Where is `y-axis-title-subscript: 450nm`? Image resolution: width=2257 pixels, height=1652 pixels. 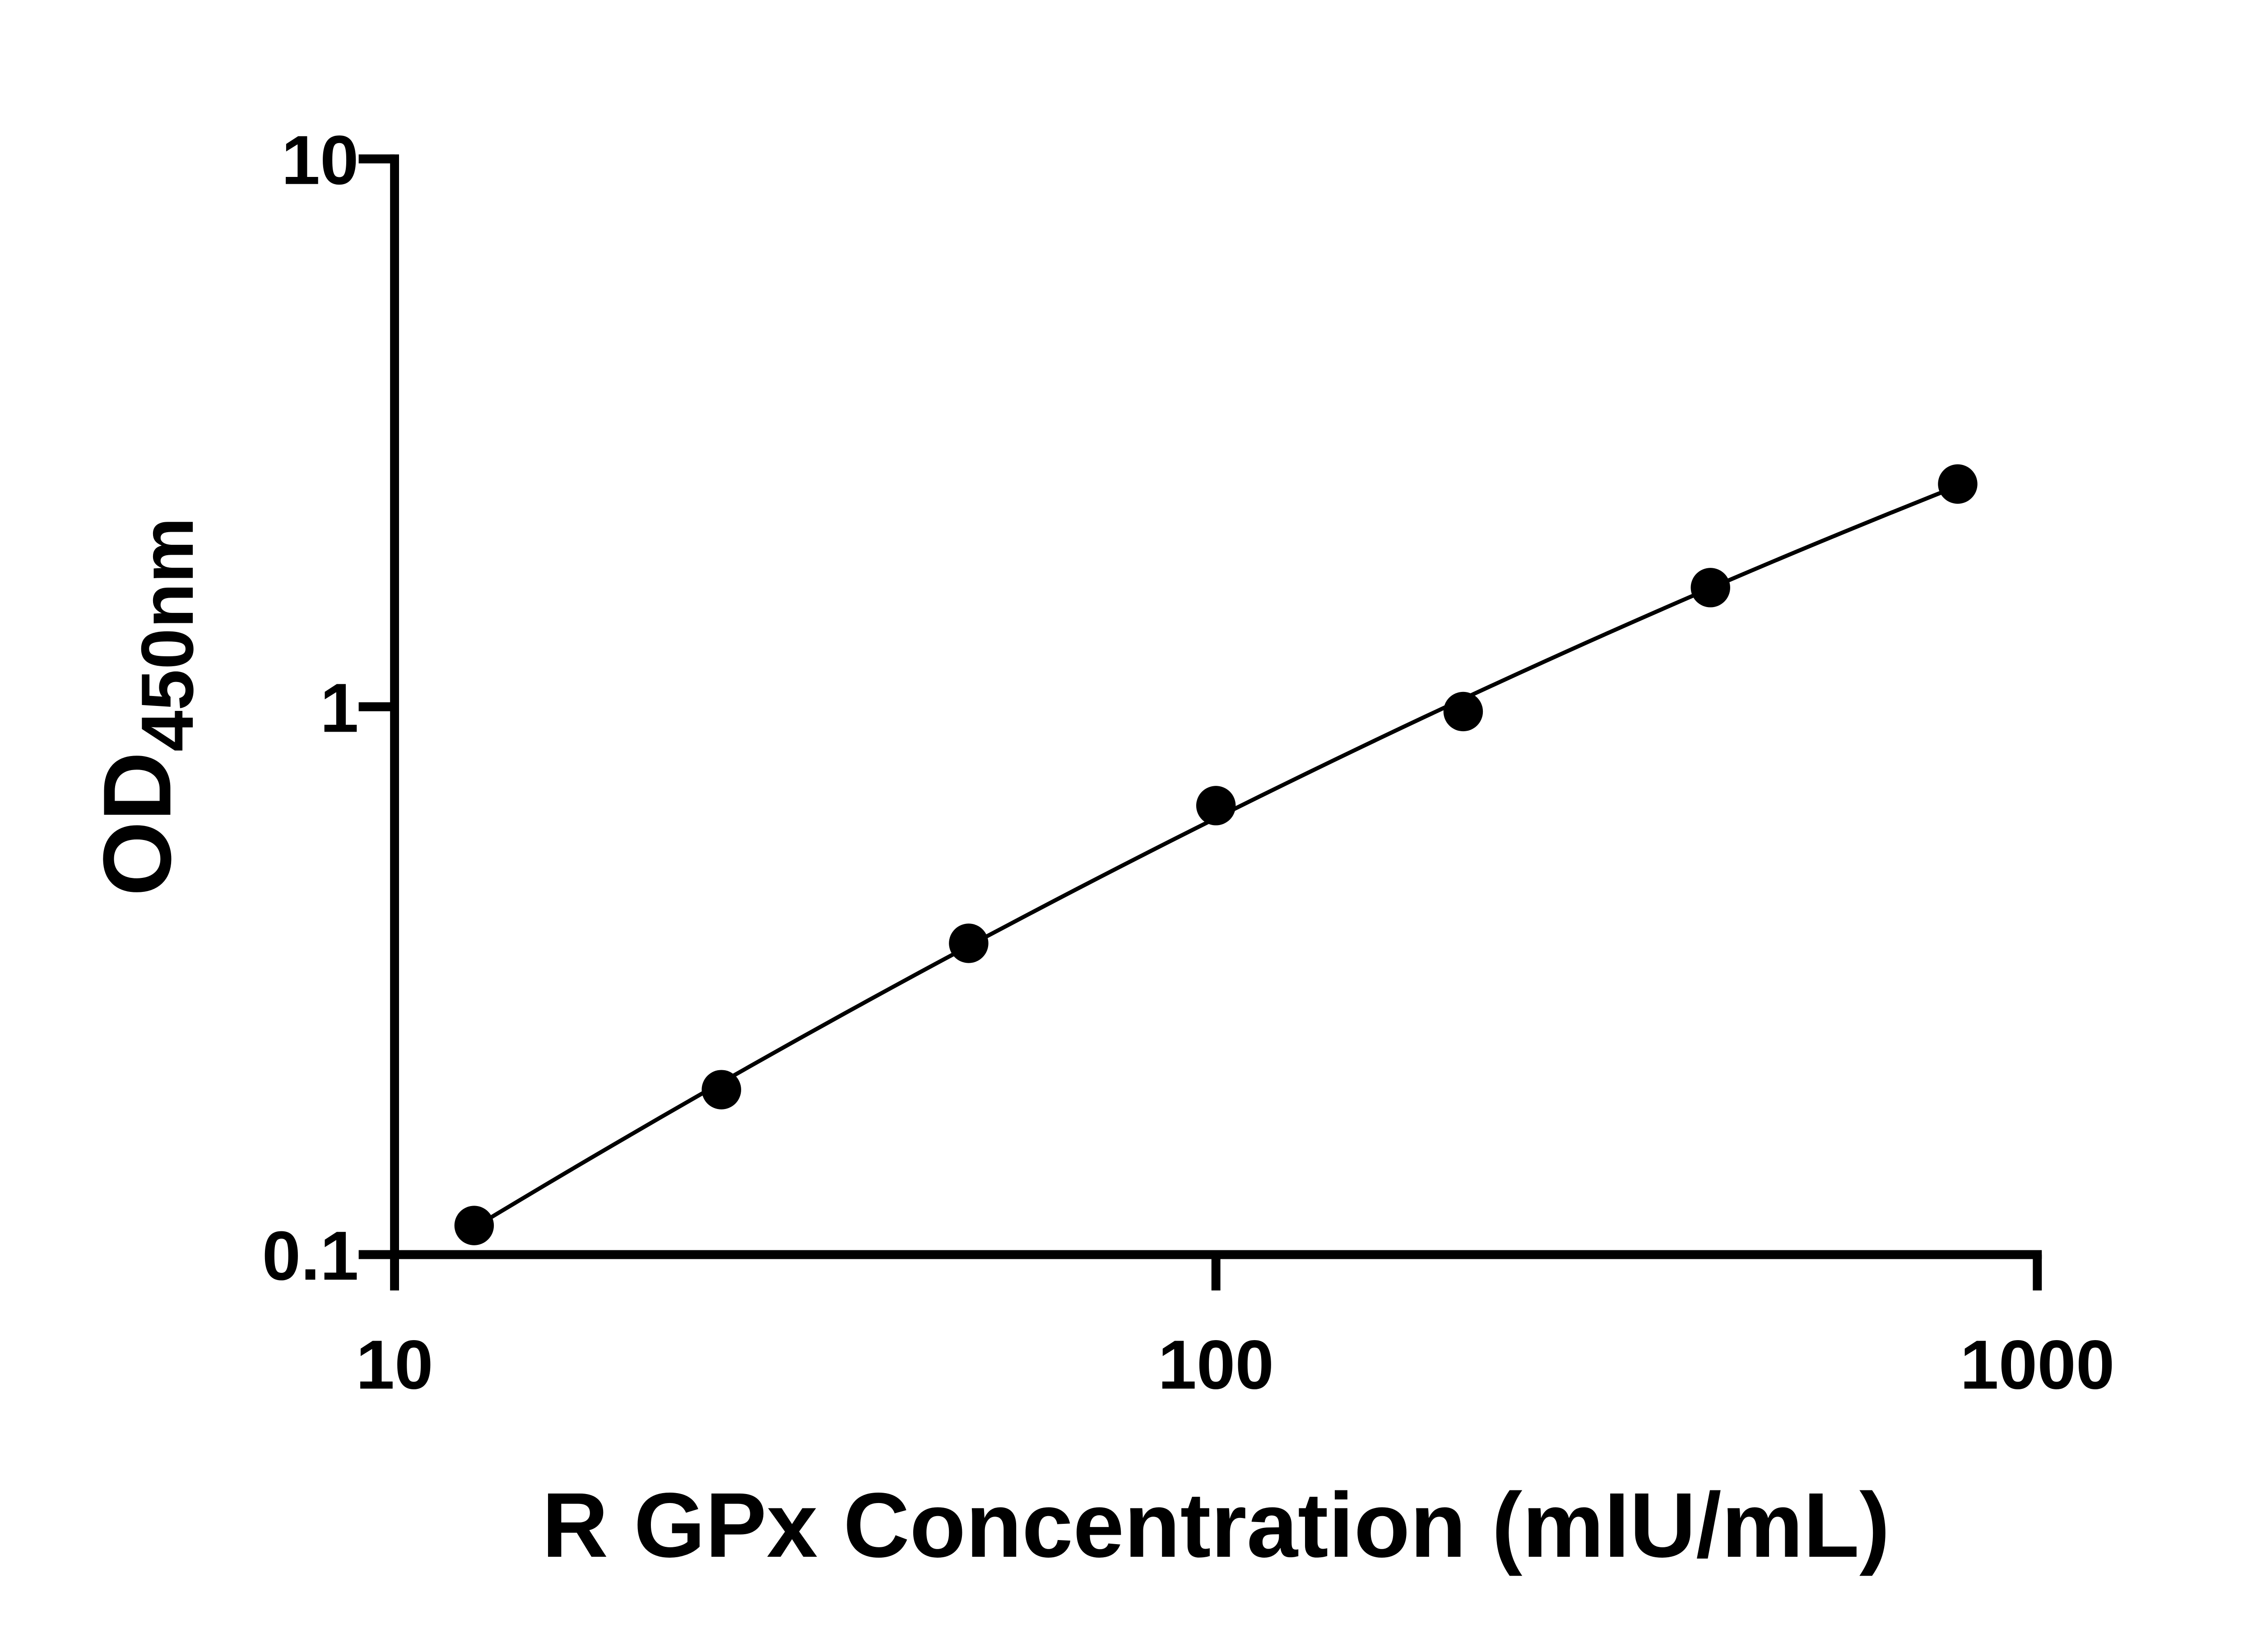 y-axis-title-subscript: 450nm is located at coordinates (168, 634).